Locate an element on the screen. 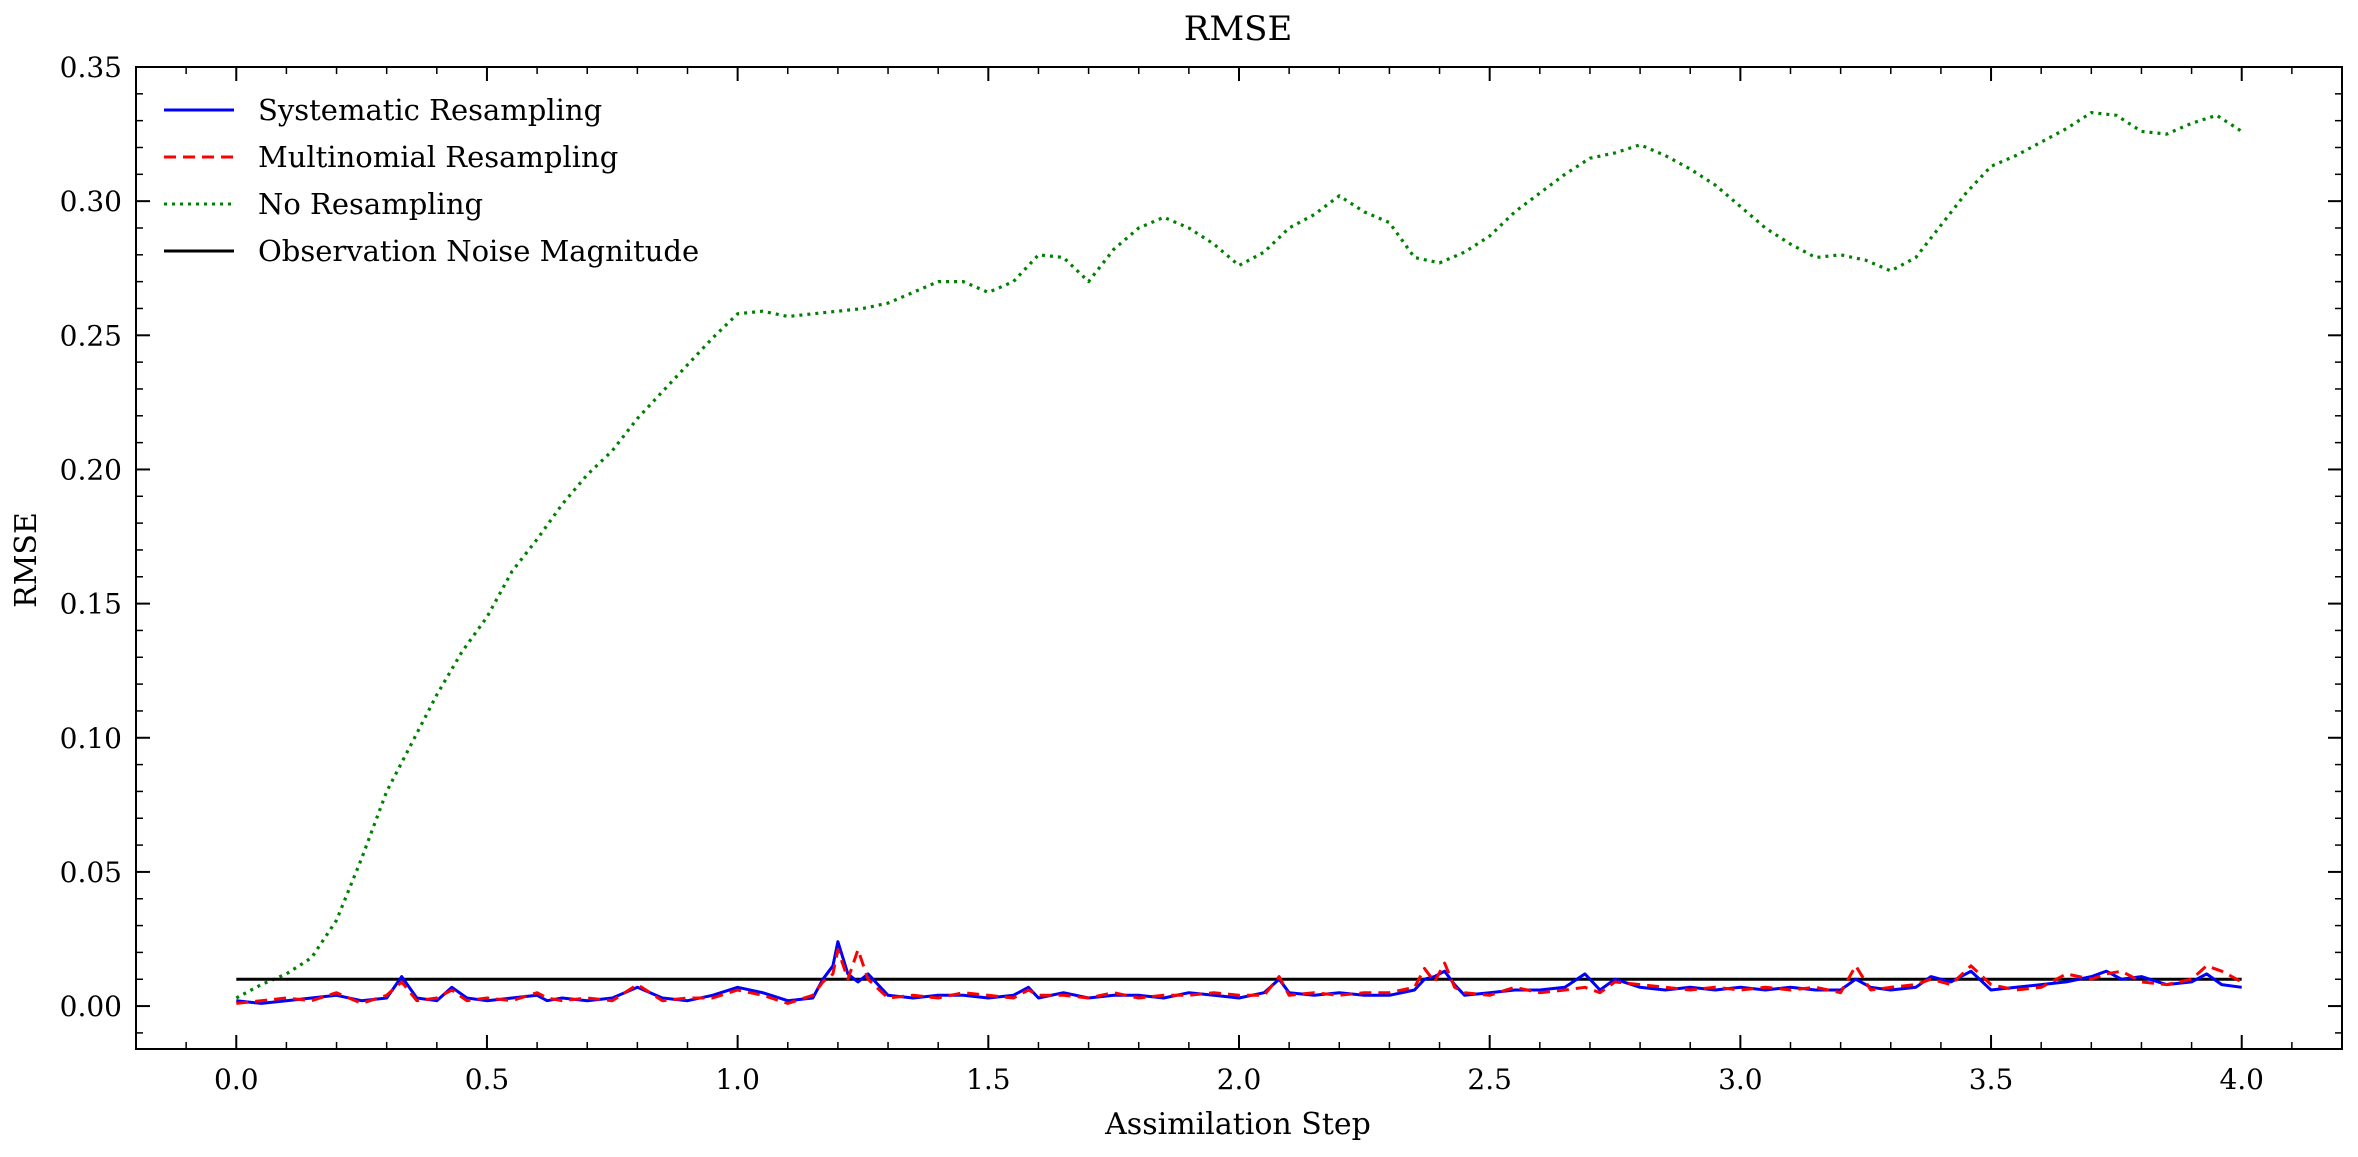  x-tick-label: 2.0 is located at coordinates (1239, 1079).